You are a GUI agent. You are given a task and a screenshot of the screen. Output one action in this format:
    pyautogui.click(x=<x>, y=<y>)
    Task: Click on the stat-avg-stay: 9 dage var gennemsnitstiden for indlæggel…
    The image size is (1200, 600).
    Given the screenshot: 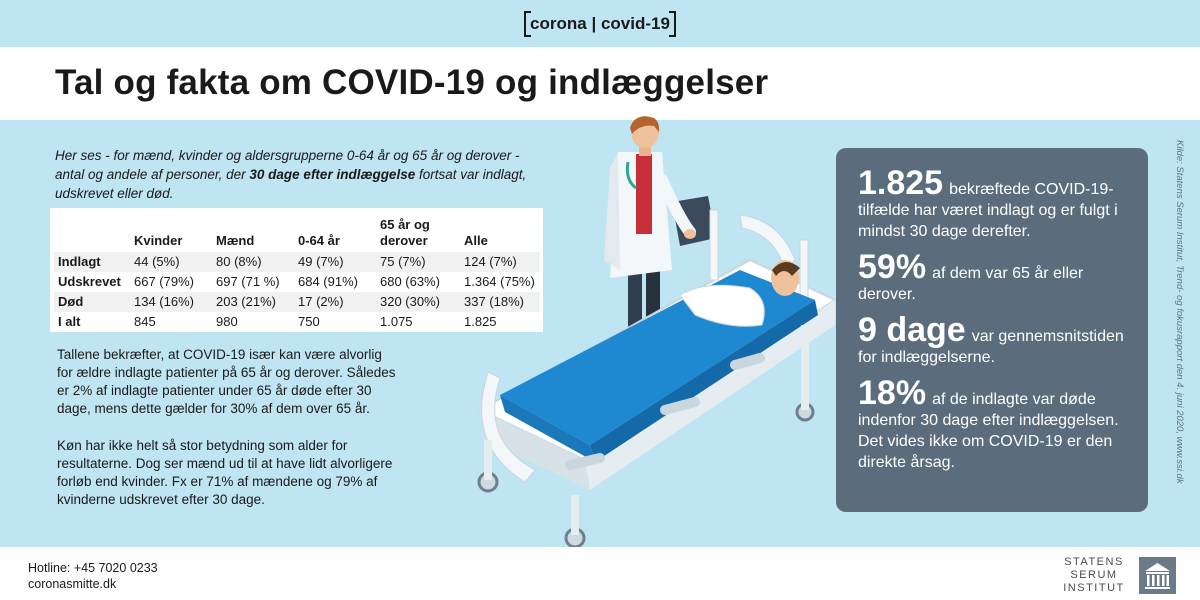 What is the action you would take?
    pyautogui.click(x=992, y=340)
    